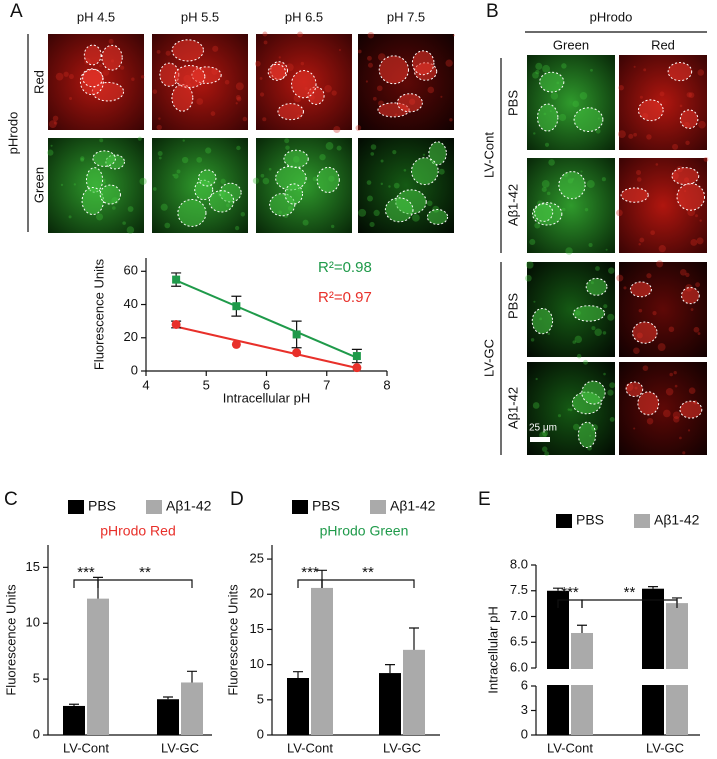  Describe the element at coordinates (519, 563) in the screenshot. I see `y-tick-label: 8.0` at that location.